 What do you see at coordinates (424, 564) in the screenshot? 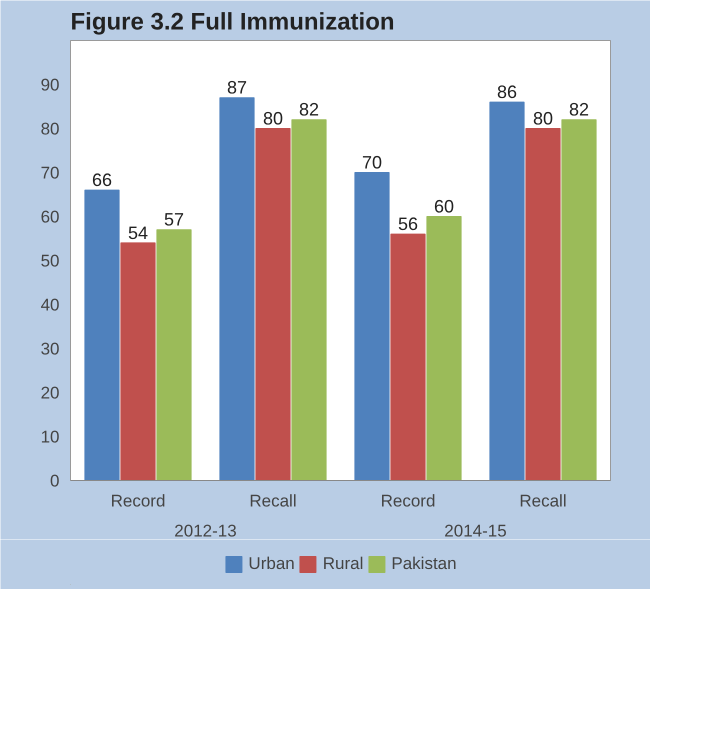
I see `legend-label: Pakistan` at bounding box center [424, 564].